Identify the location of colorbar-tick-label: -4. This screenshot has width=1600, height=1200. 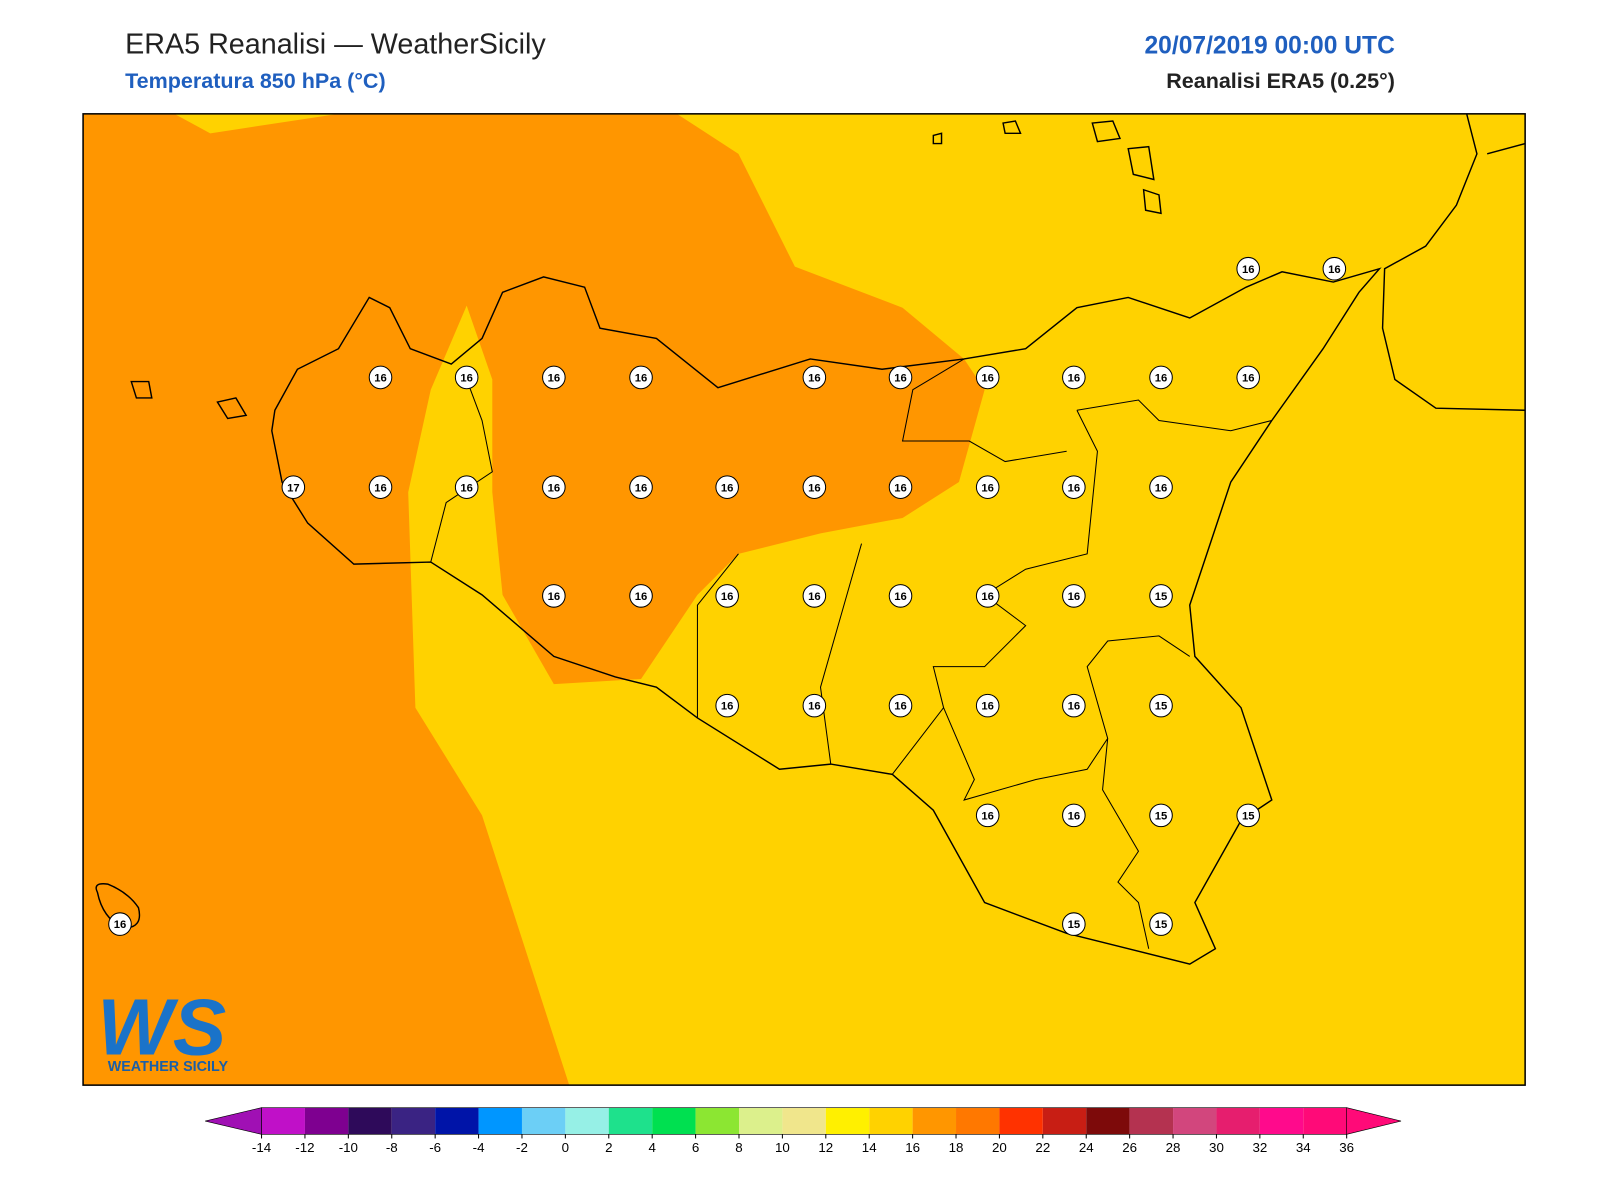
(479, 1147).